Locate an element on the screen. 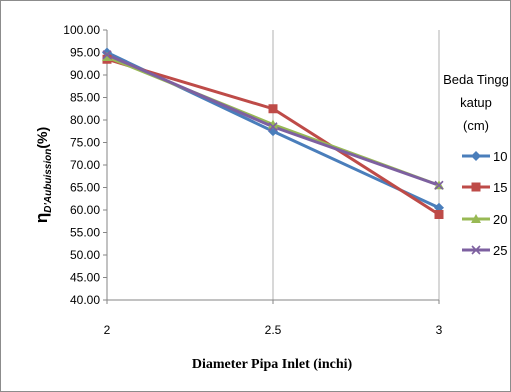  x-axis-label: Diameter Pipa Inlet (inchi) is located at coordinates (272, 364).